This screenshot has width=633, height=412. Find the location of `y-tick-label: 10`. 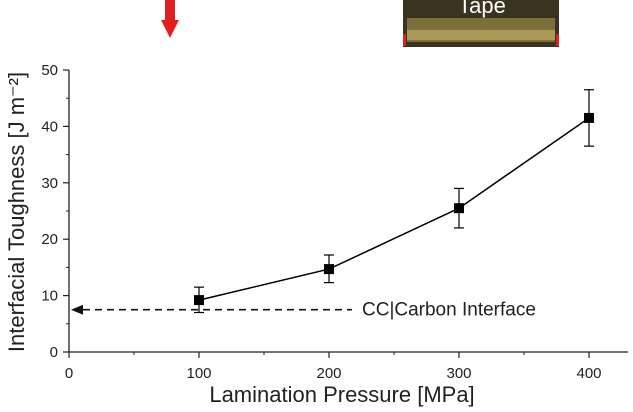

y-tick-label: 10 is located at coordinates (49, 296).